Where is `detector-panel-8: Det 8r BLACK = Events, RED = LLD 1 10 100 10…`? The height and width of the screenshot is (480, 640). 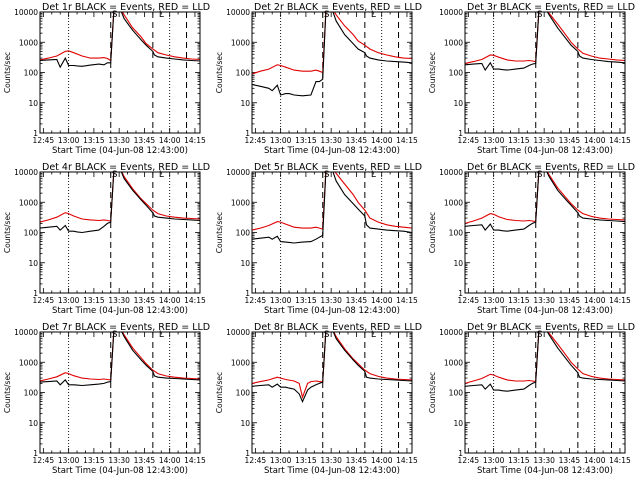 detector-panel-8: Det 8r BLACK = Events, RED = LLD 1 10 100 10… is located at coordinates (318, 399).